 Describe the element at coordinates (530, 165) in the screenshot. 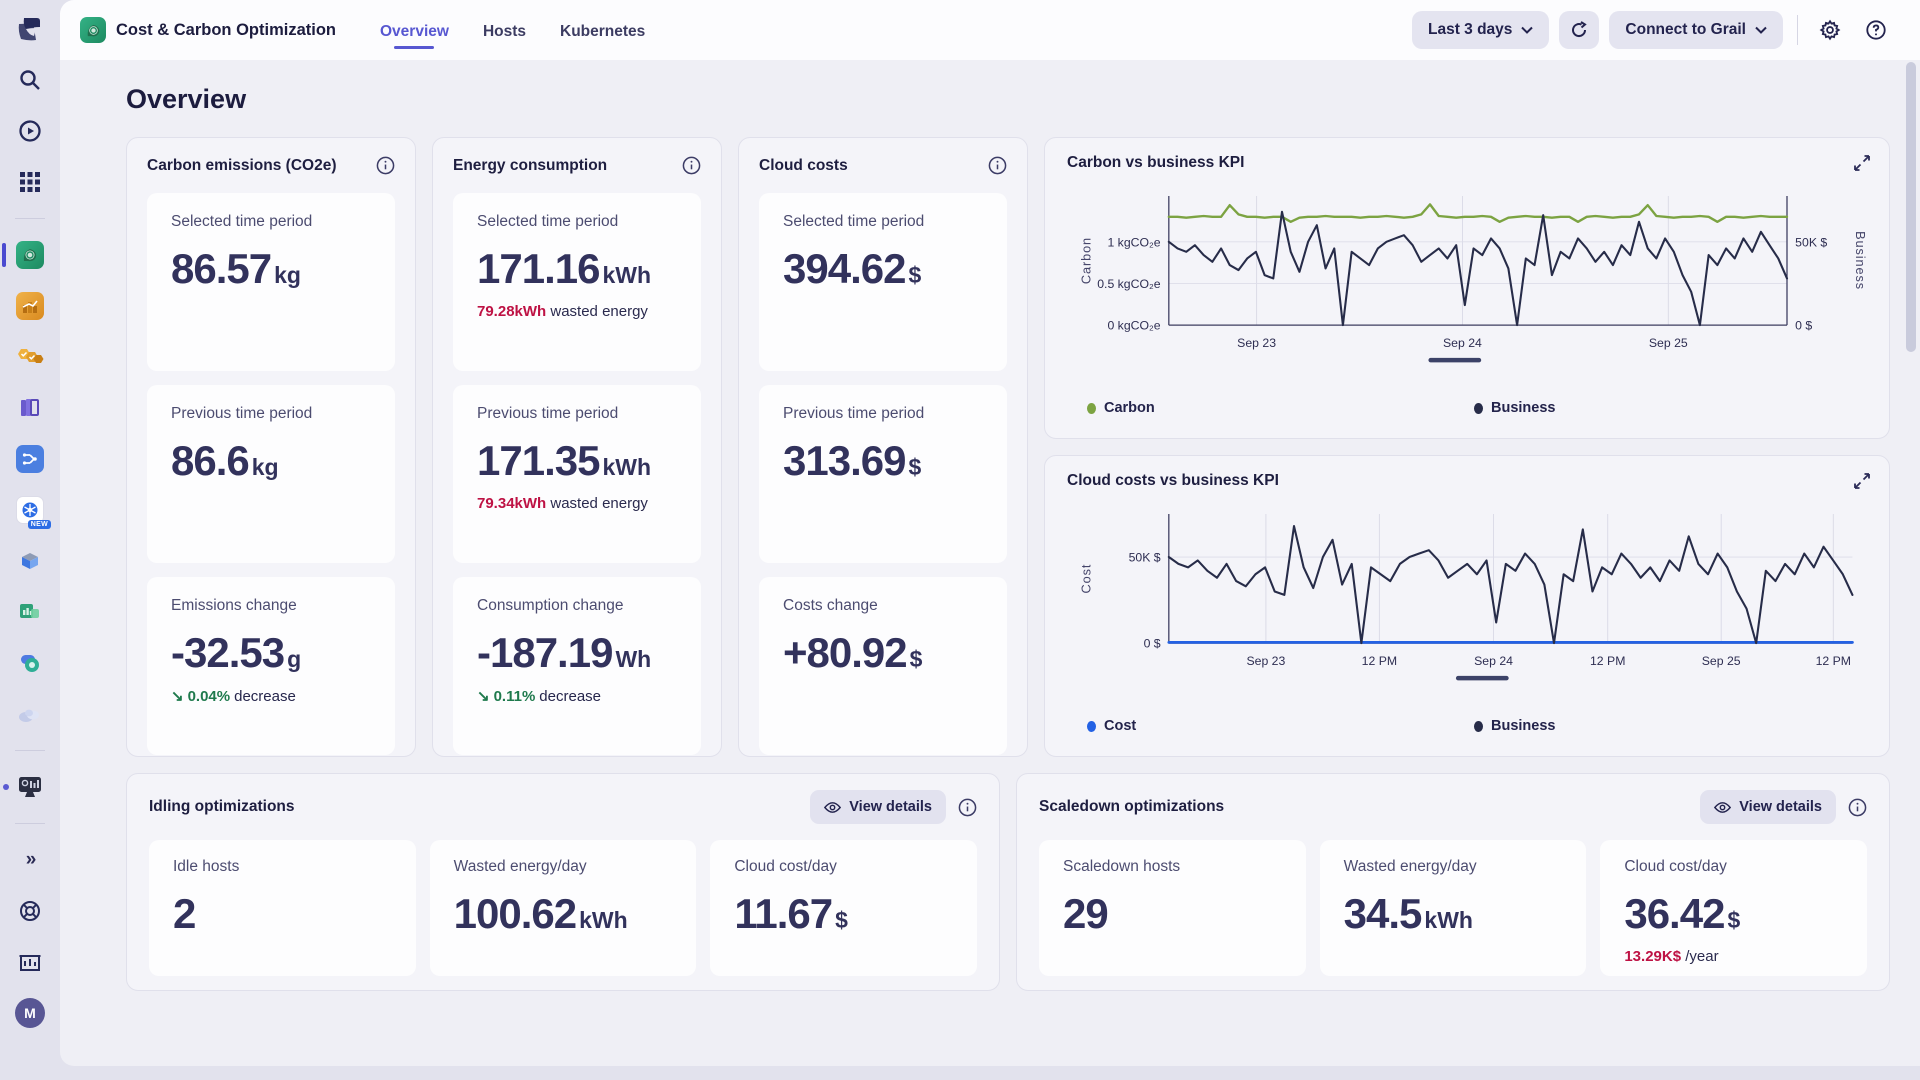

I see `card-title: Energy consumption` at that location.